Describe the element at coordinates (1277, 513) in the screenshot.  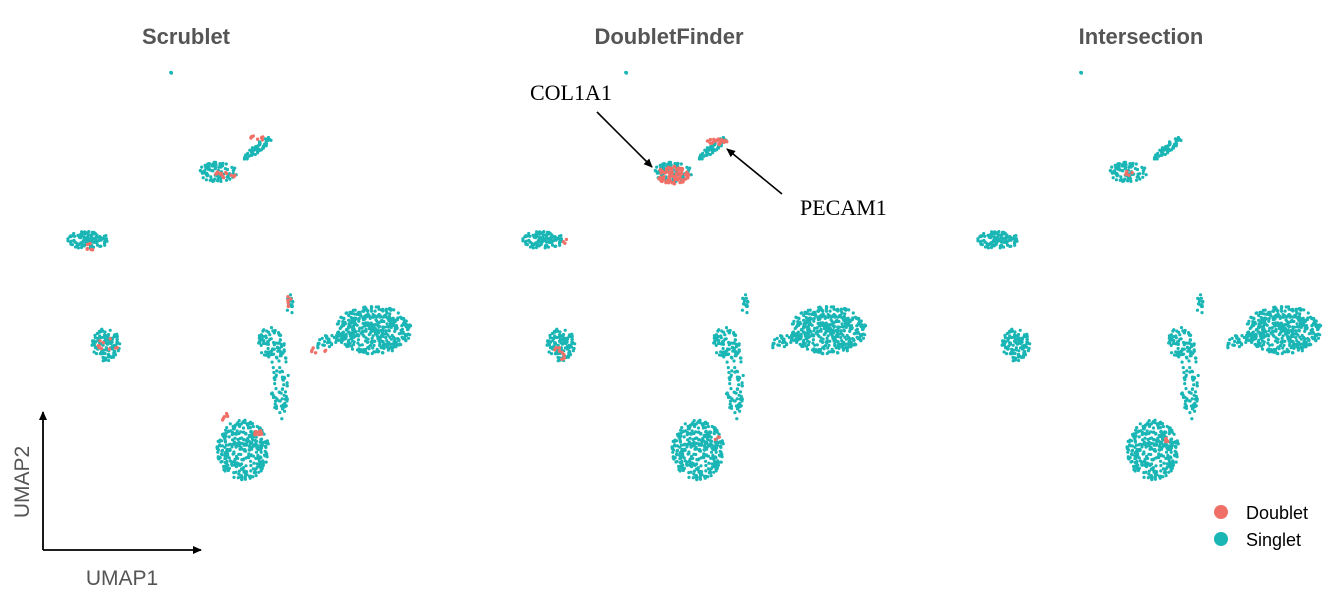
I see `legend-label-doublet: Doublet` at that location.